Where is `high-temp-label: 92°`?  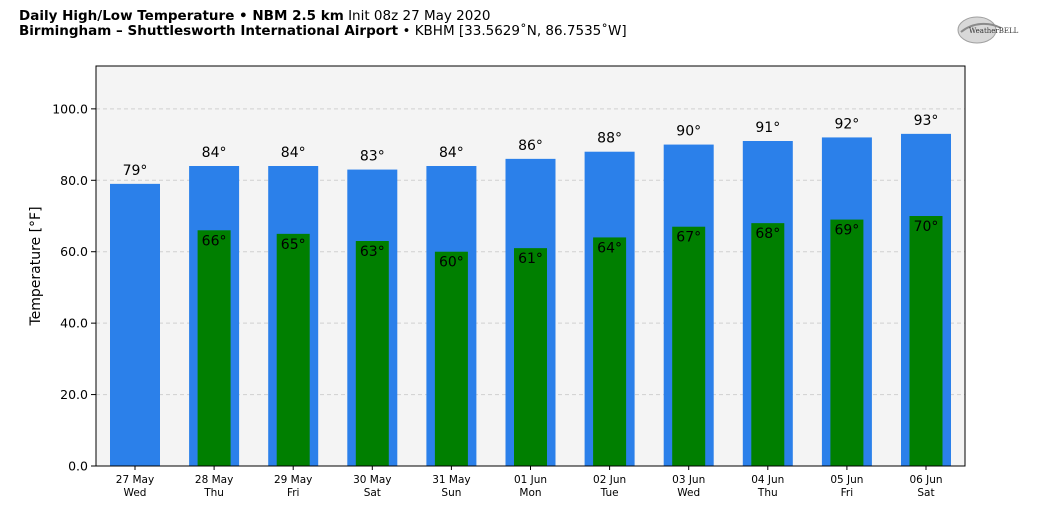 high-temp-label: 92° is located at coordinates (846, 124).